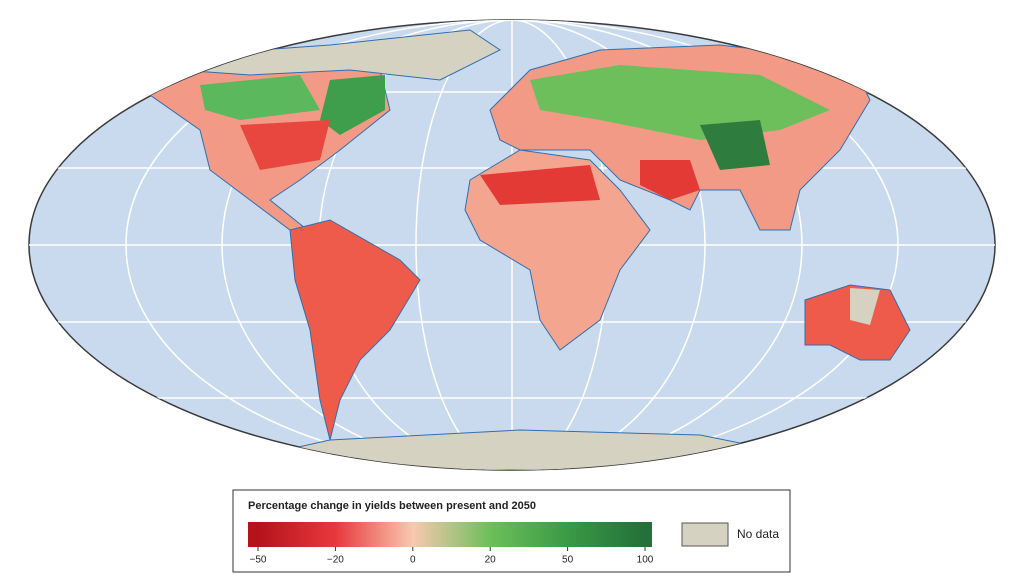 The image size is (1024, 588). I want to click on legend-ticks: −50 −20 0 20 50 100, so click(452, 556).